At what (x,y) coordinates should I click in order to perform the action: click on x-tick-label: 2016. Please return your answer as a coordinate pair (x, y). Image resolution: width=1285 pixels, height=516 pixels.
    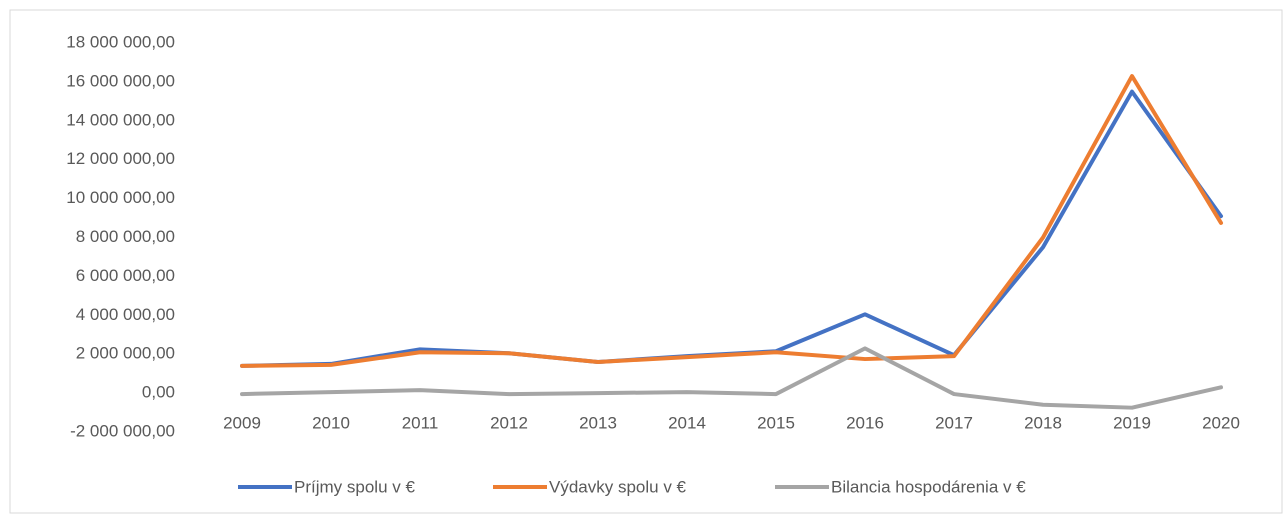
    Looking at the image, I should click on (865, 422).